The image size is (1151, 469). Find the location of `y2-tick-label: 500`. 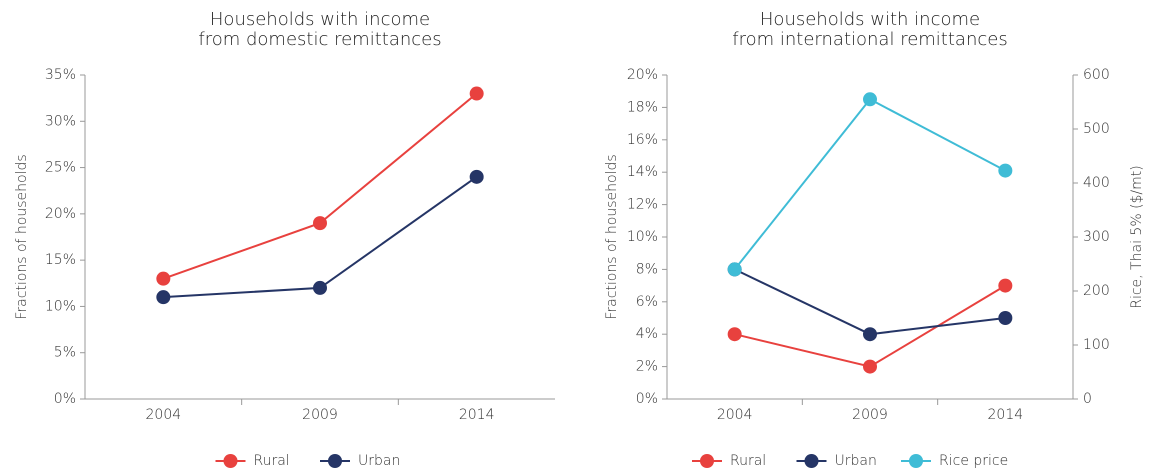

y2-tick-label: 500 is located at coordinates (1096, 129).